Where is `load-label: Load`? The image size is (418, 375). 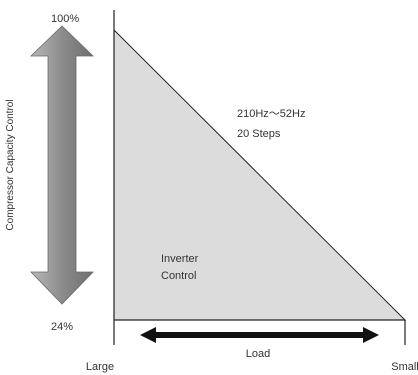 load-label: Load is located at coordinates (258, 354).